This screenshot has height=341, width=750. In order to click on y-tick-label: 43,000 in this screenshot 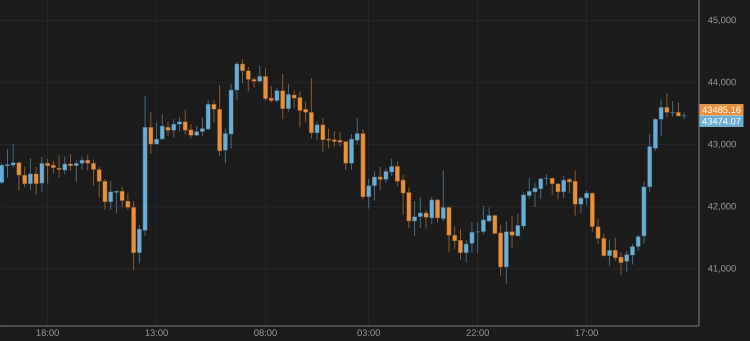, I will do `click(722, 144)`.